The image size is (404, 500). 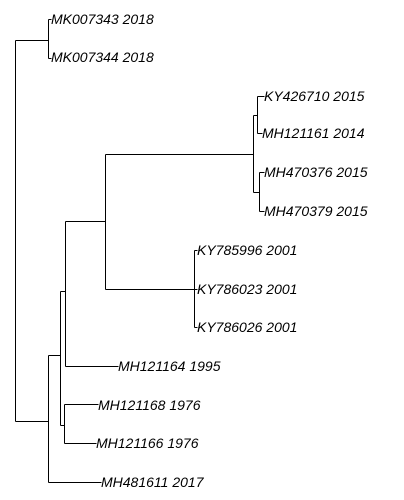 What do you see at coordinates (153, 482) in the screenshot?
I see `tip-label-mh481611: MH481611 2017` at bounding box center [153, 482].